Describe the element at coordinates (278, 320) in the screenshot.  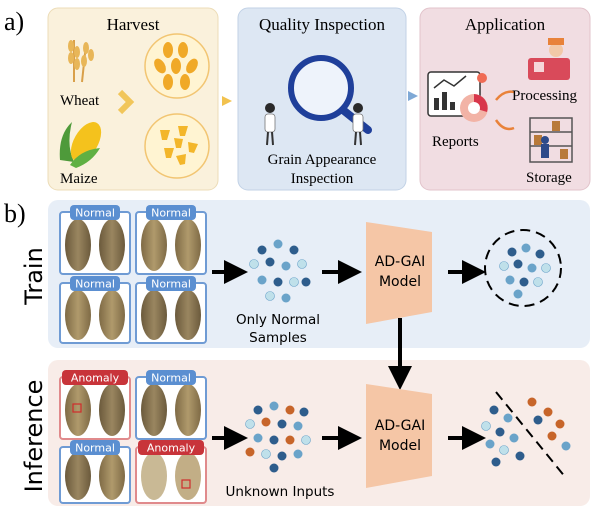
I see `train-samples-line1: Only Normal` at that location.